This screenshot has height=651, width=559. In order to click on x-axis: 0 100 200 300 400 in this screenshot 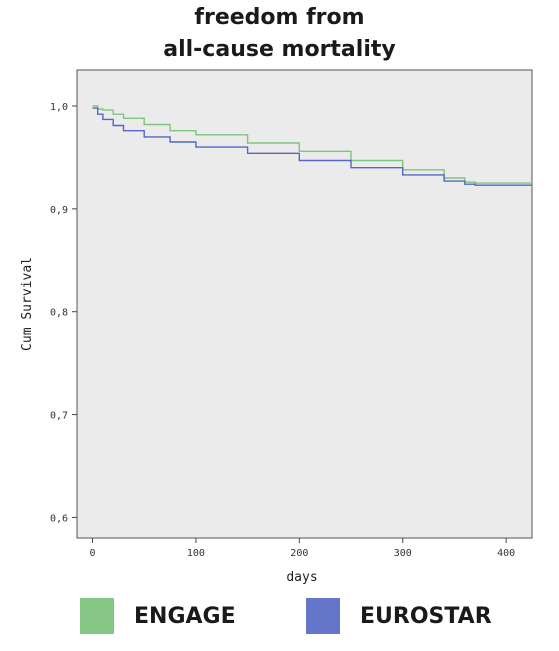, I will do `click(302, 548)`.